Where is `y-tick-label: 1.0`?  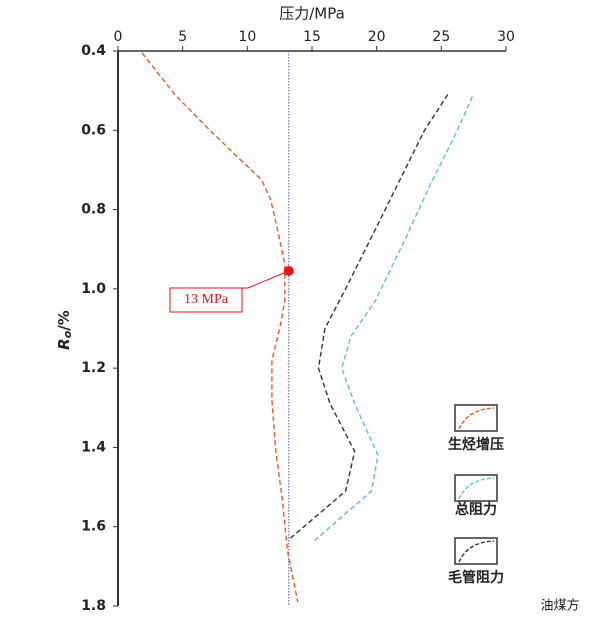
y-tick-label: 1.0 is located at coordinates (93, 289).